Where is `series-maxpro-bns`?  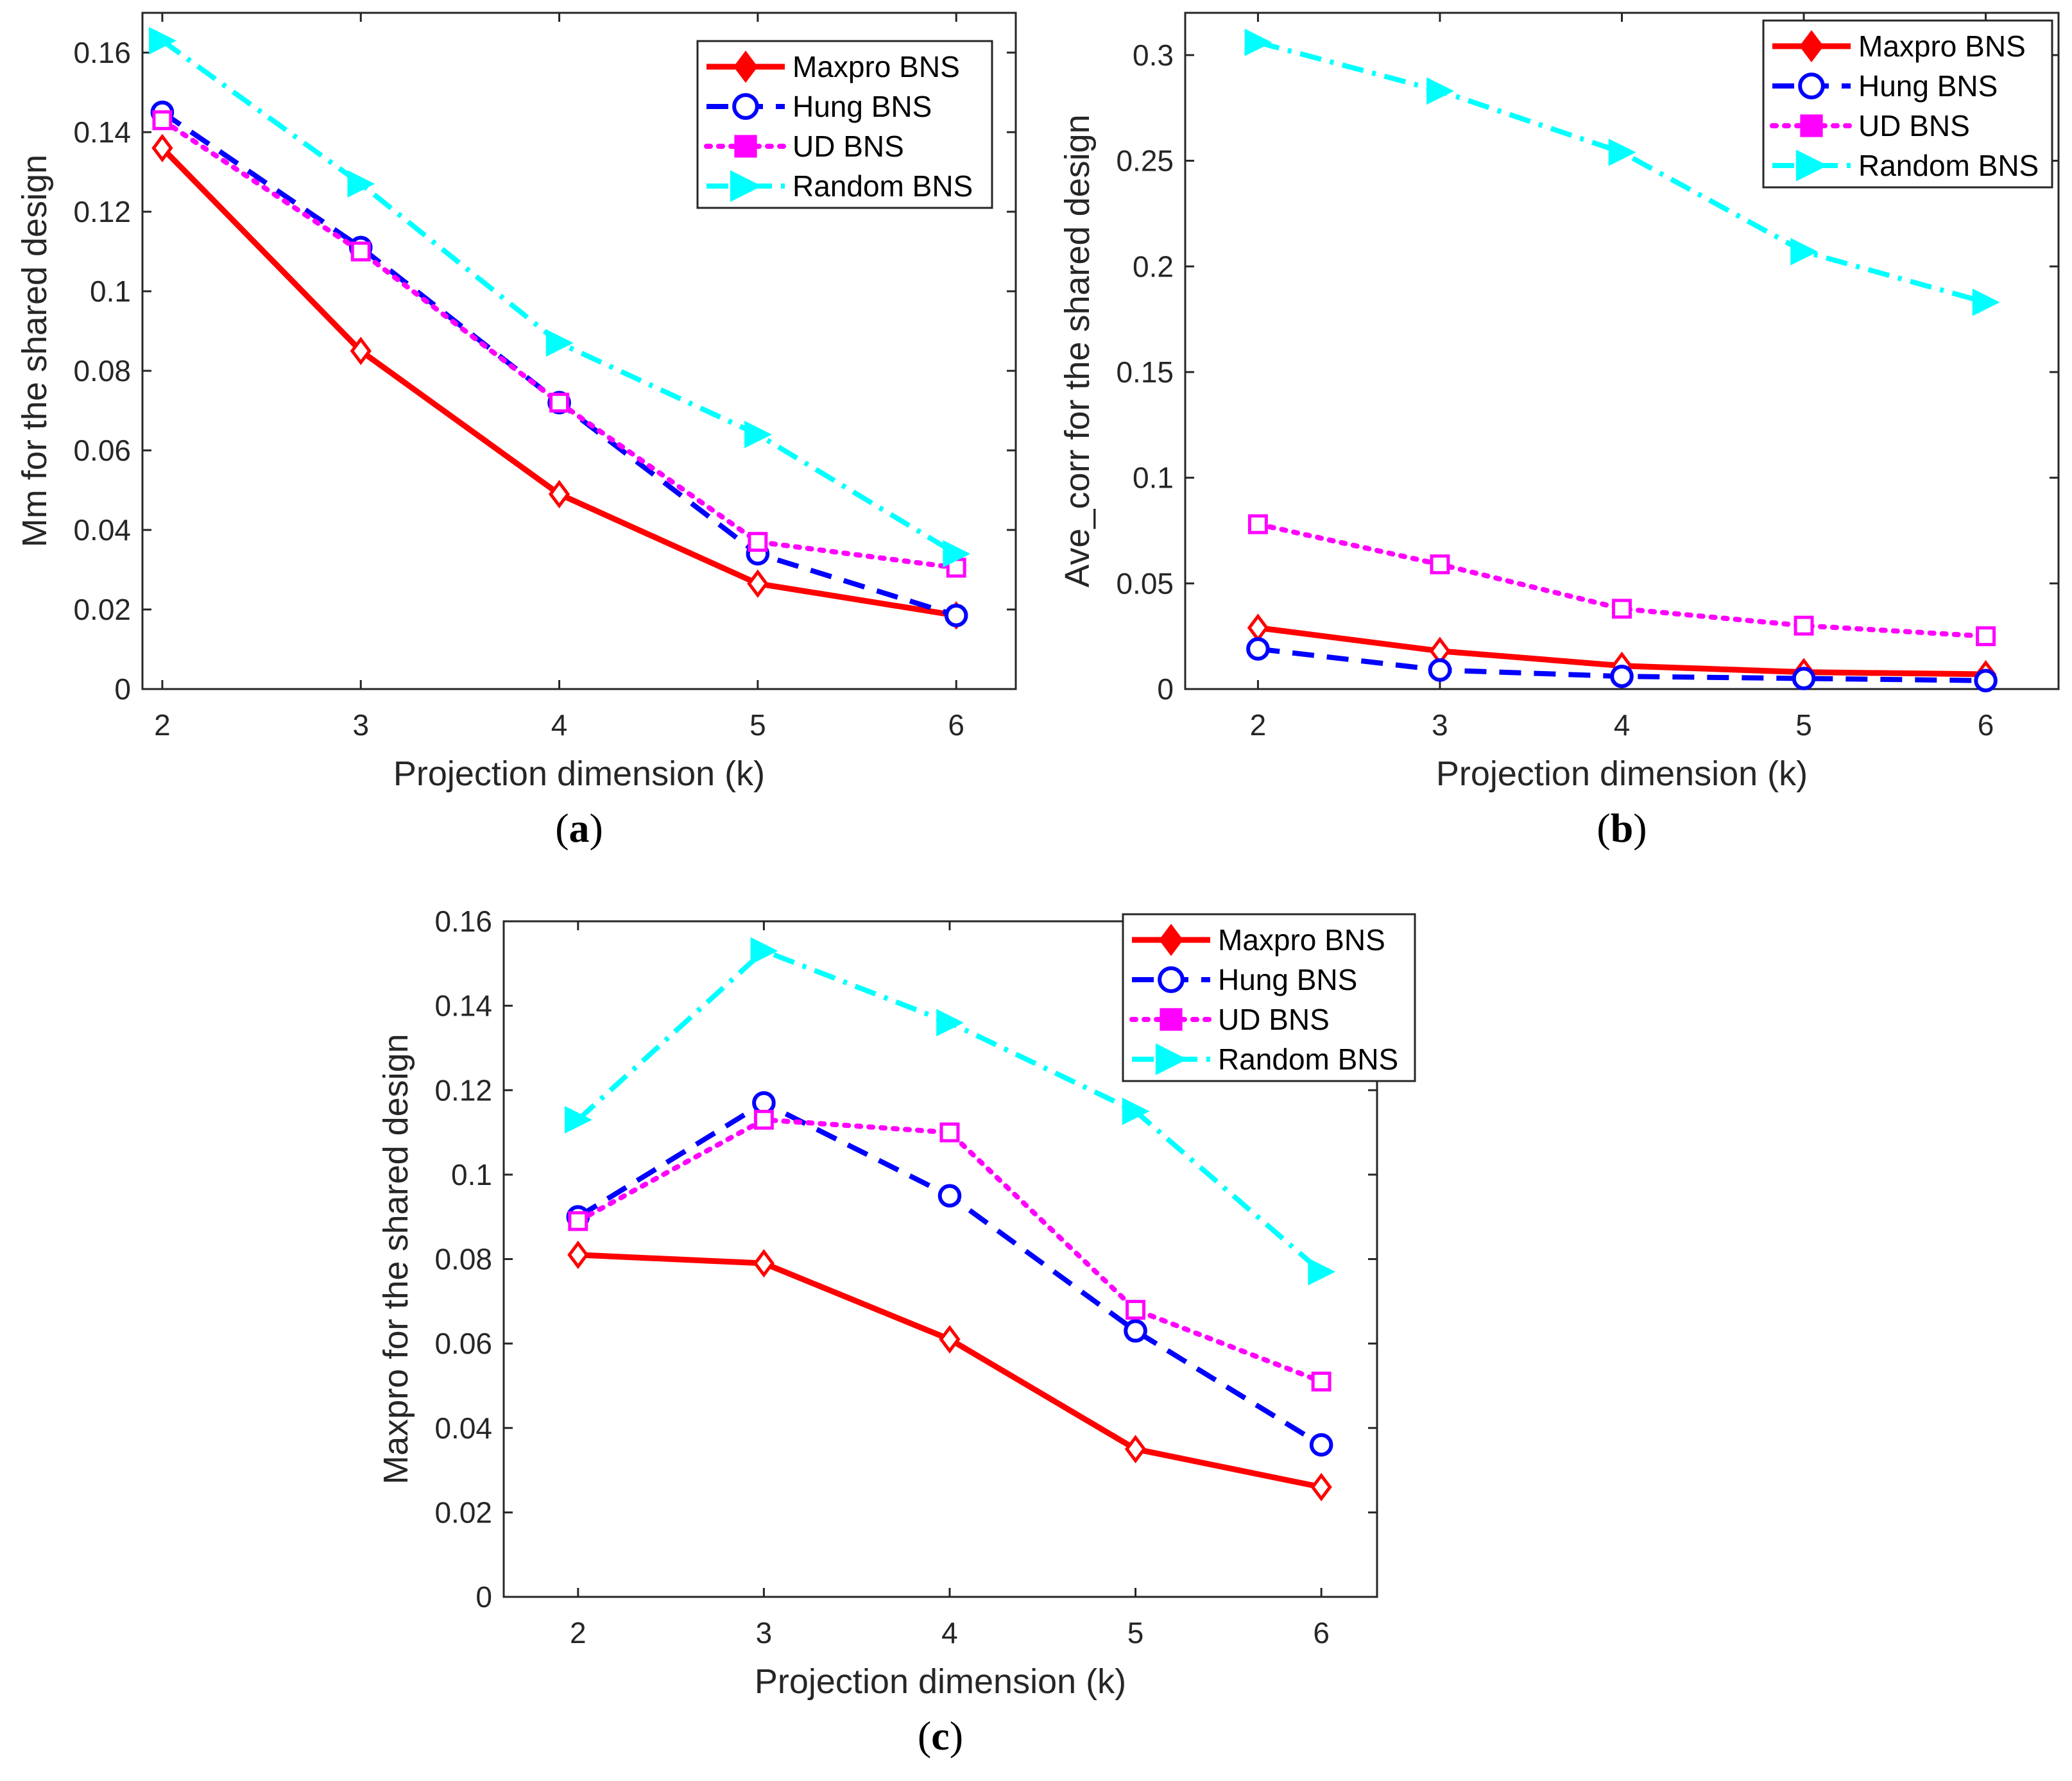
series-maxpro-bns is located at coordinates (559, 382).